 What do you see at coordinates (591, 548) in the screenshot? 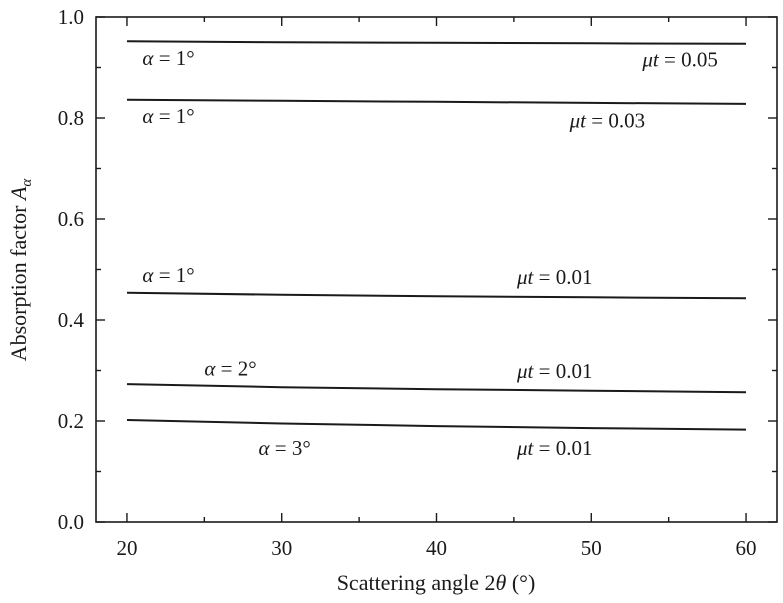
I see `x-tick-label: 50` at bounding box center [591, 548].